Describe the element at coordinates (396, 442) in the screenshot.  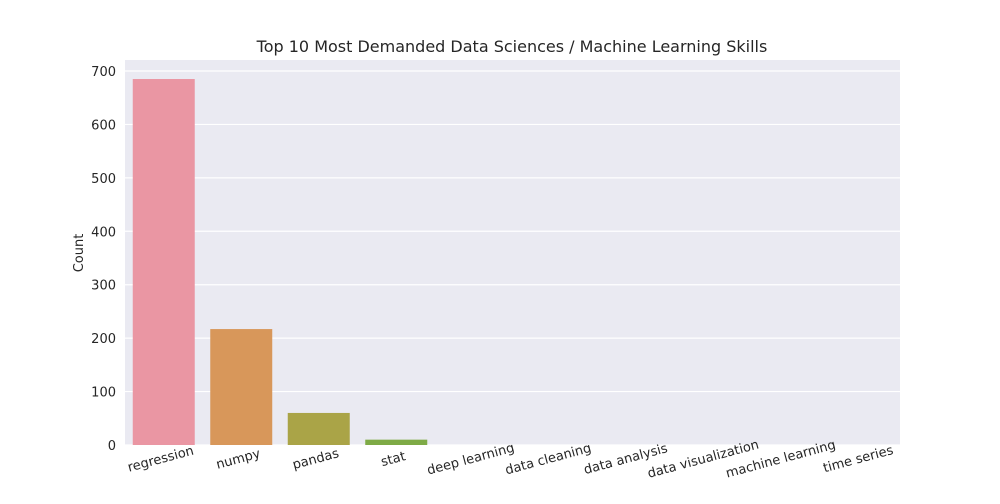
I see `bar-stat` at that location.